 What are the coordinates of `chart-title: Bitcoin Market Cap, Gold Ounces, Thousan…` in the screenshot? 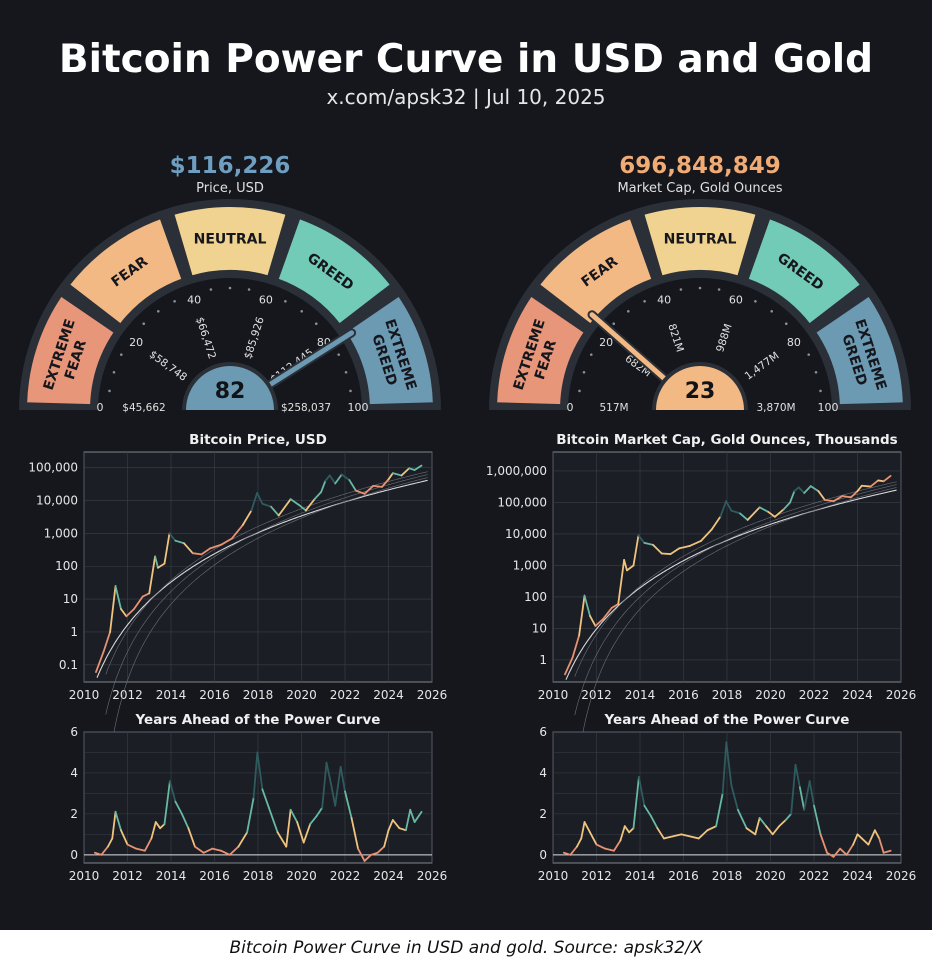 It's located at (726, 440).